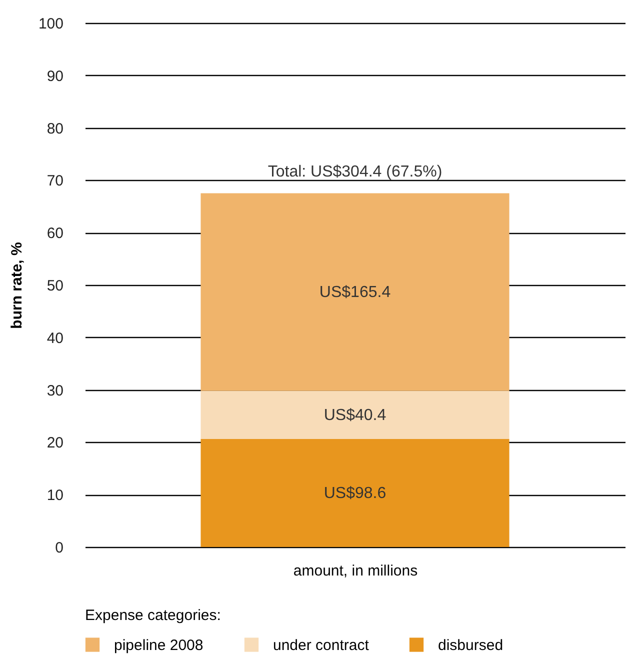 The image size is (634, 671). What do you see at coordinates (55, 443) in the screenshot?
I see `y-tick-label: 20` at bounding box center [55, 443].